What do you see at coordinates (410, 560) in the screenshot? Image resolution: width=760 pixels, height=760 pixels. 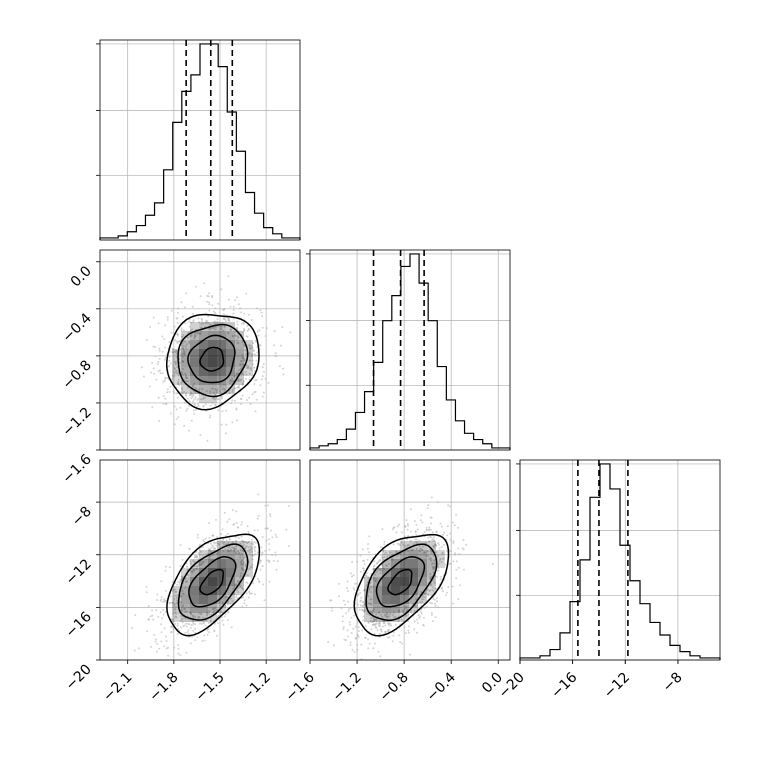 I see `scatter-param3-vs-param2` at bounding box center [410, 560].